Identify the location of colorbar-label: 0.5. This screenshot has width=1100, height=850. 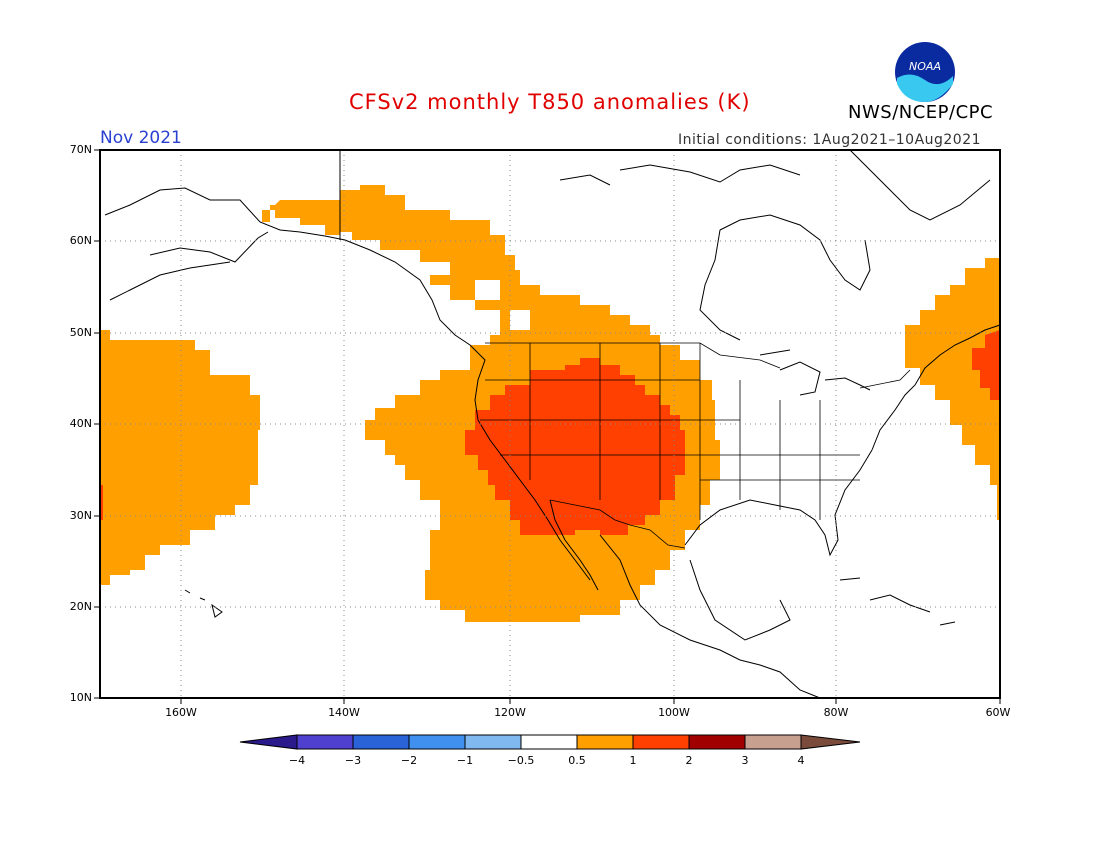
(577, 760).